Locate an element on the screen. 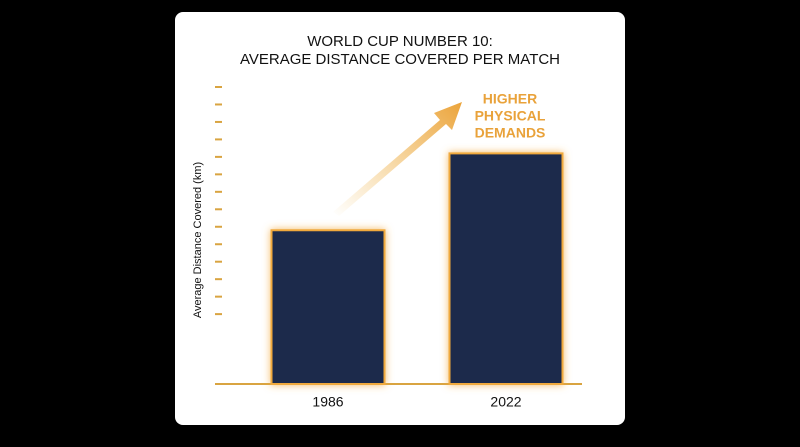 Image resolution: width=800 pixels, height=447 pixels. x-tick-label: 1986 is located at coordinates (327, 402).